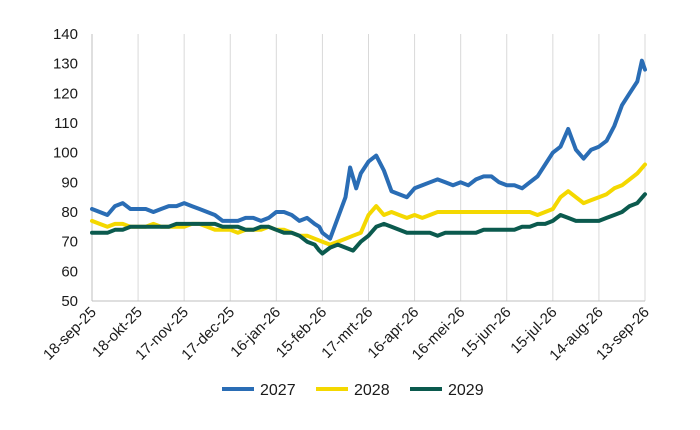 This screenshot has width=700, height=430. What do you see at coordinates (69, 301) in the screenshot?
I see `y-tick-label: 50` at bounding box center [69, 301].